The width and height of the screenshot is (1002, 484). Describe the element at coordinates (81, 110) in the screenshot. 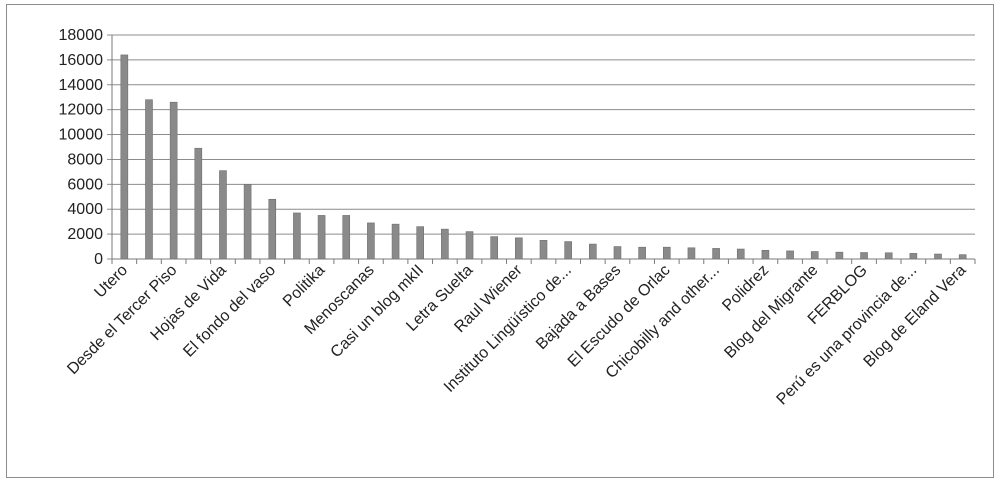

I see `y-tick-label: 12000` at that location.